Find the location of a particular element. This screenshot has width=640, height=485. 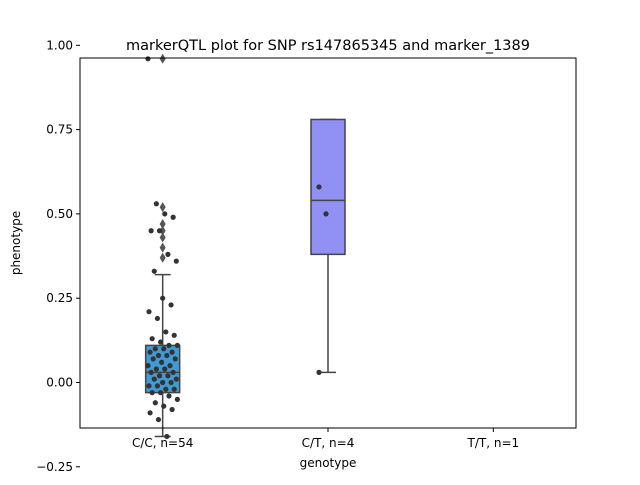

y-tick-label: 0.75 is located at coordinates (59, 130).